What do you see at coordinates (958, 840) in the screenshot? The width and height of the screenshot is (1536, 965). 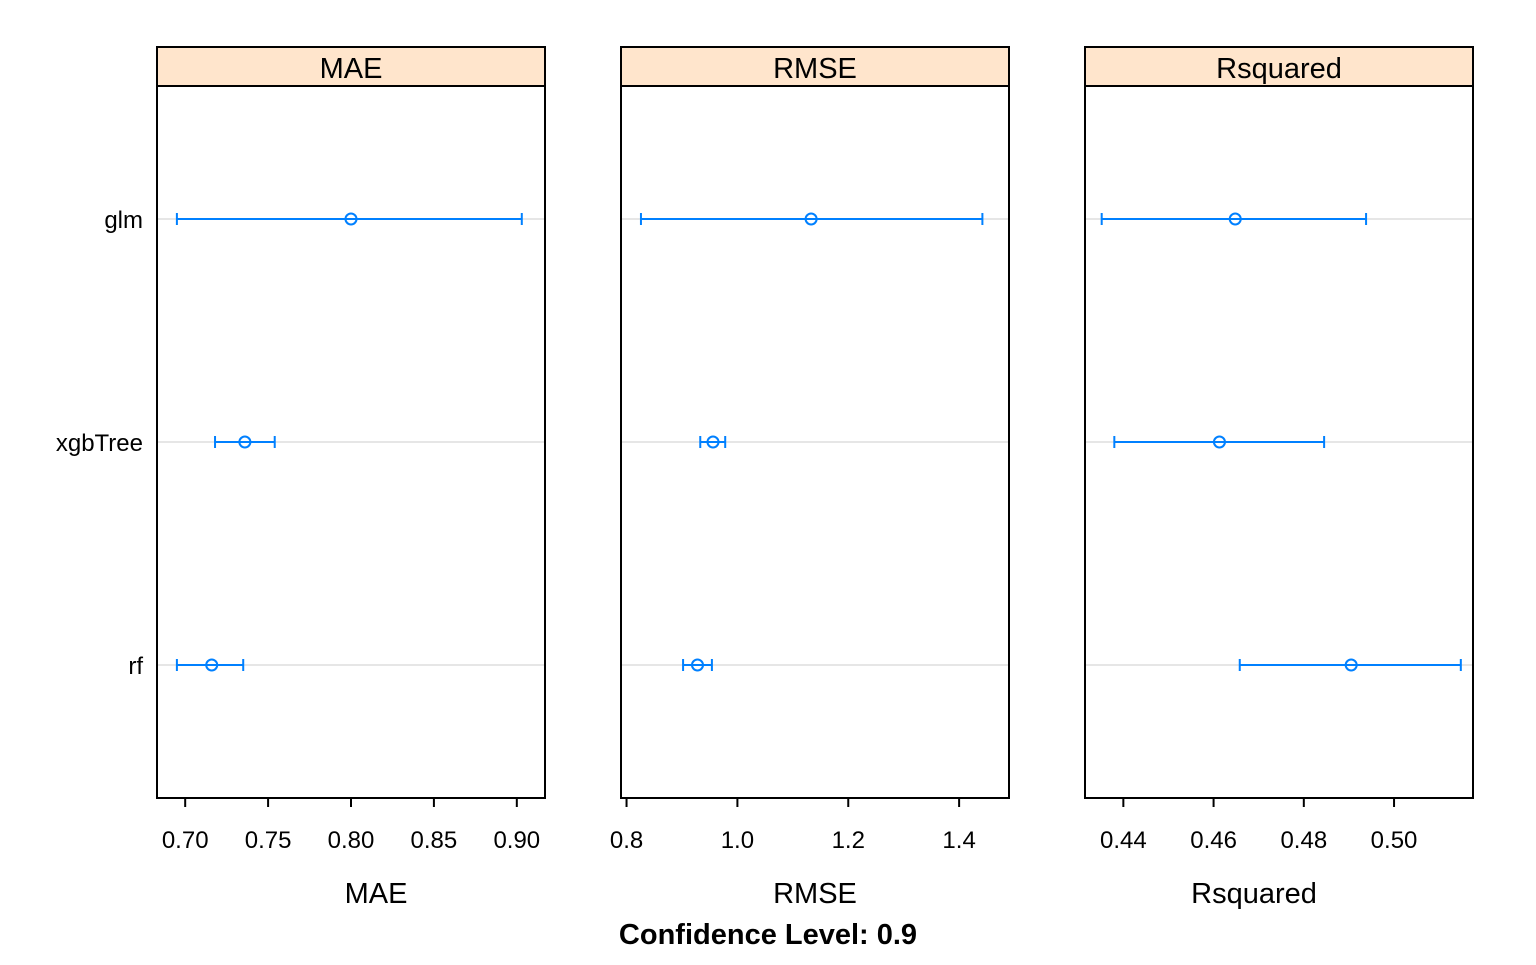 I see `x-tick-label: 1.4` at bounding box center [958, 840].